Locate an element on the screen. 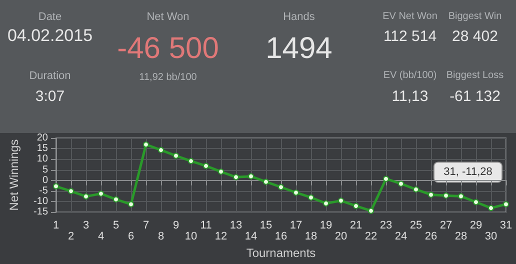  x-tick-label: 22 is located at coordinates (371, 236).